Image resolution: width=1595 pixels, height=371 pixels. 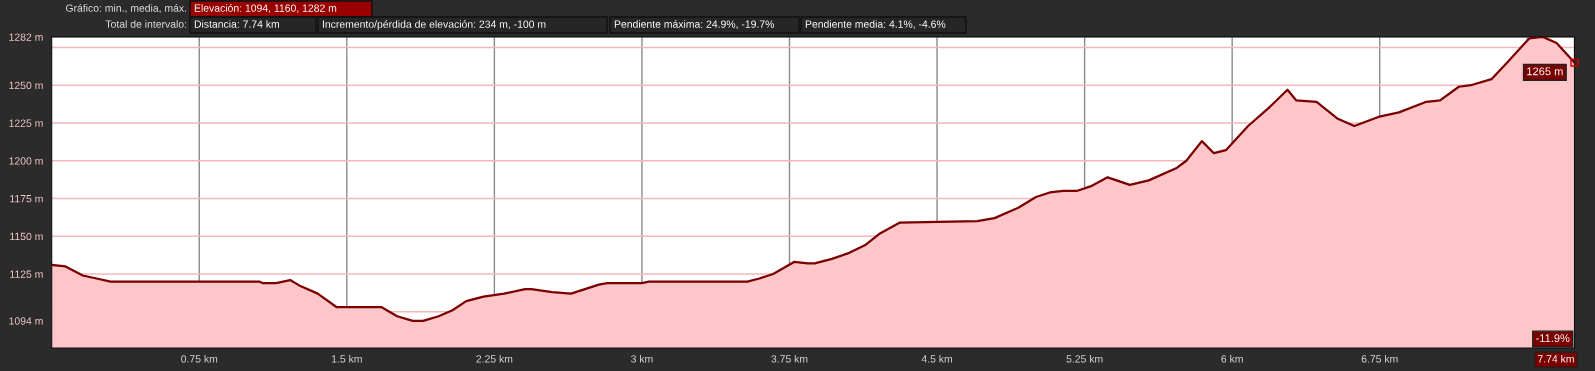 I want to click on x-tick-label: 3.75 km, so click(x=789, y=358).